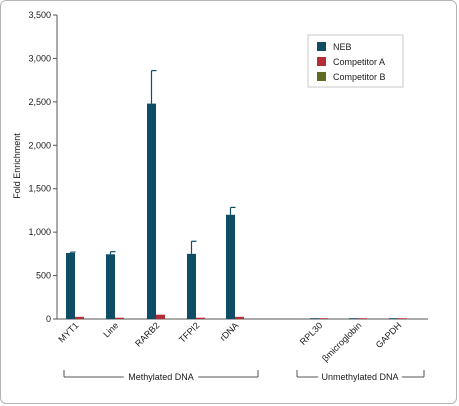  What do you see at coordinates (68, 332) in the screenshot?
I see `x-tick-label: MYT1` at bounding box center [68, 332].